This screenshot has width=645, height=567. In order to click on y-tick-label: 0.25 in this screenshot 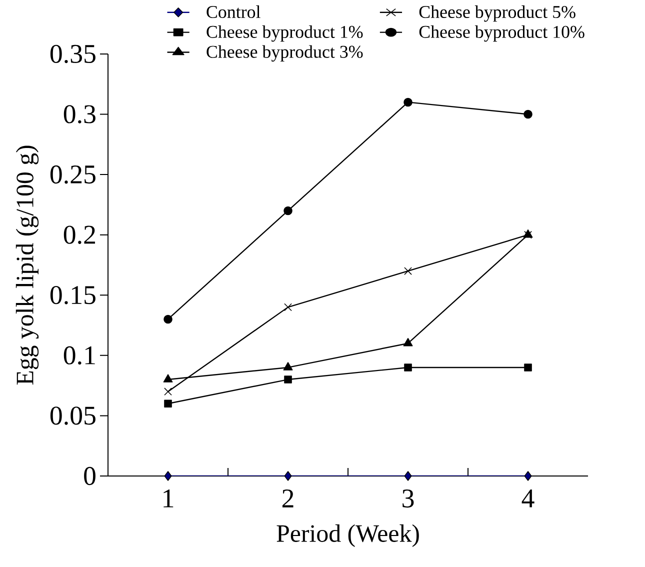, I will do `click(73, 174)`.